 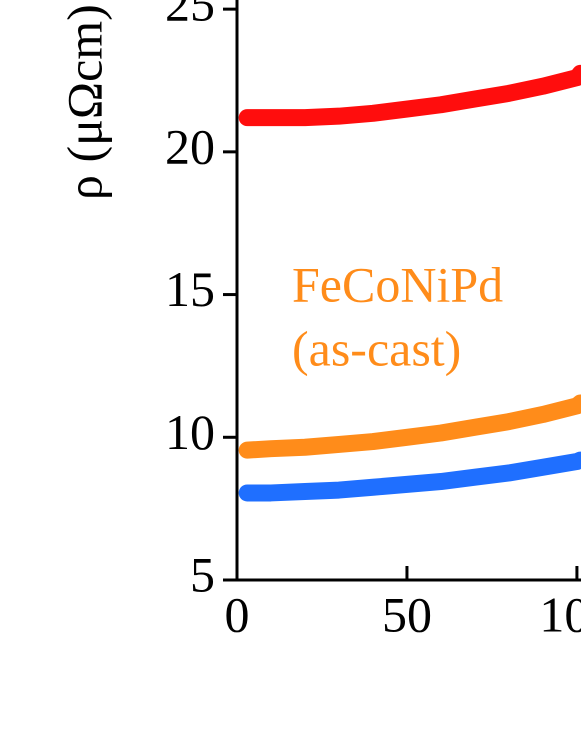 I want to click on y-tick-label: 10, so click(x=190, y=432).